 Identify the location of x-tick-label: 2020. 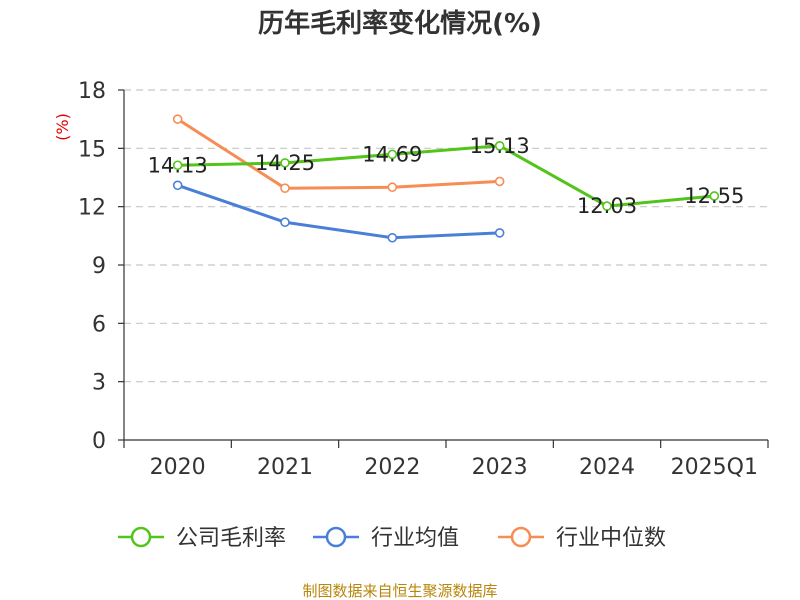
(178, 467).